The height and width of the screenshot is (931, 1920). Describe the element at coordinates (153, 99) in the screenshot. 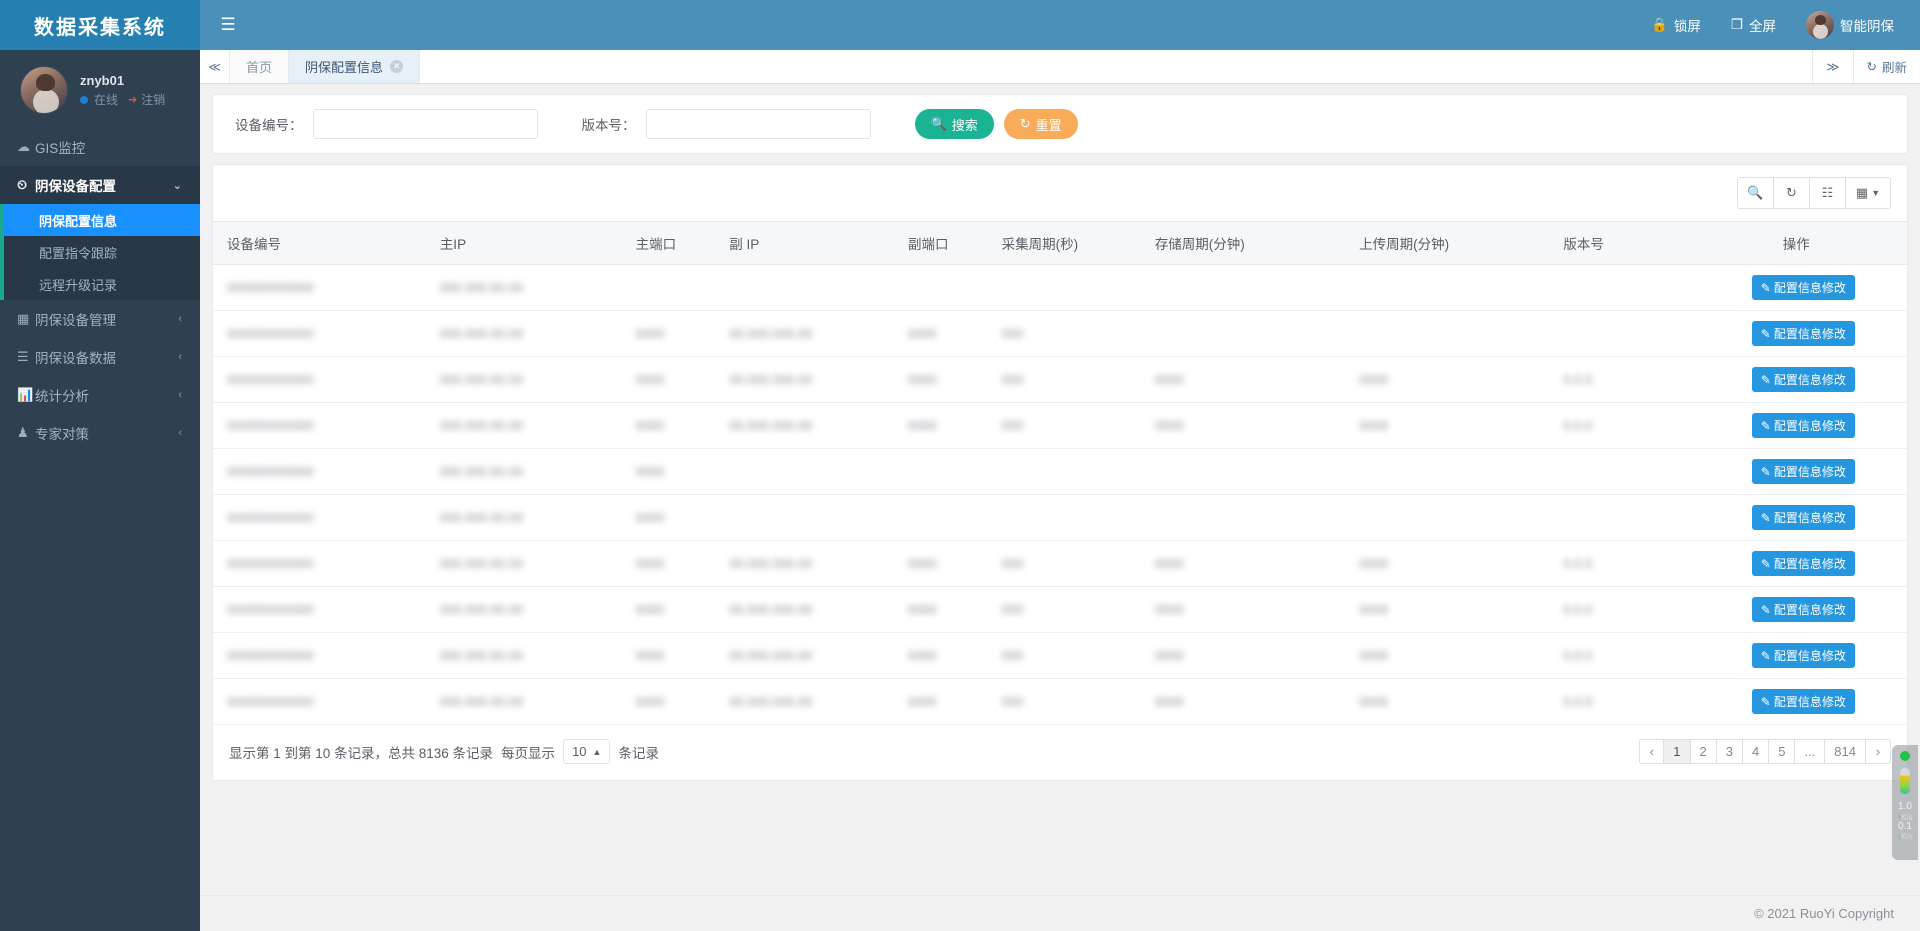

I see `logout-label: 注销` at that location.